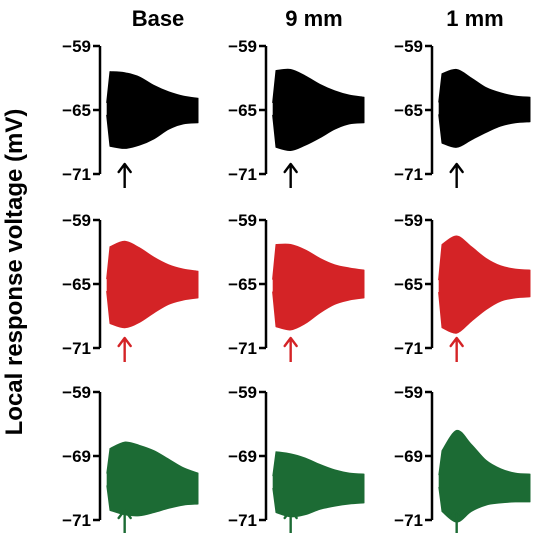 The height and width of the screenshot is (533, 533). I want to click on column-title-base: Base, so click(158, 18).